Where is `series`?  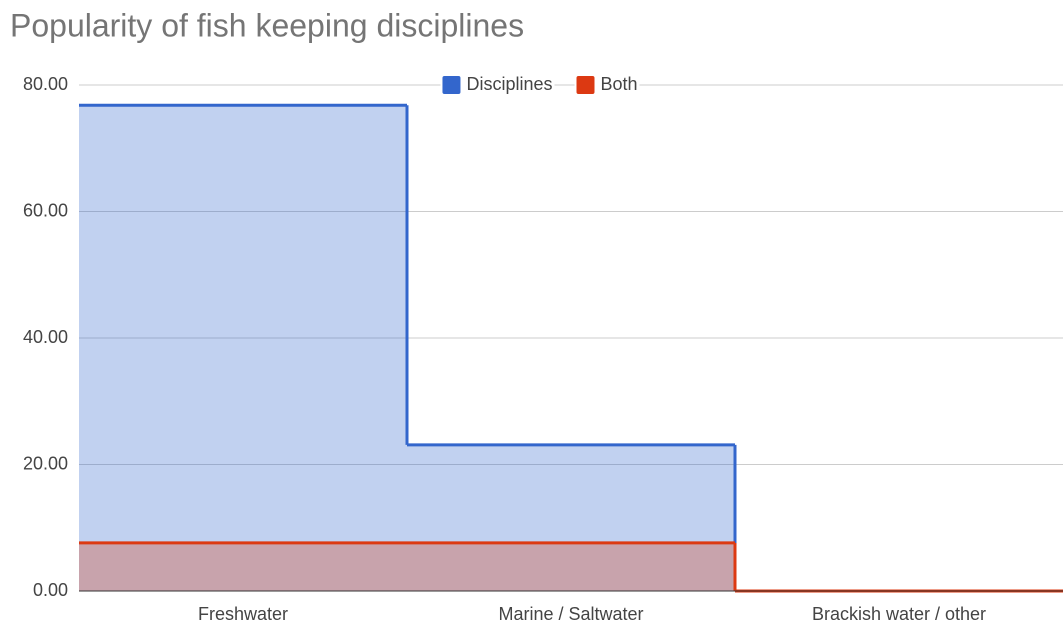 series is located at coordinates (571, 567).